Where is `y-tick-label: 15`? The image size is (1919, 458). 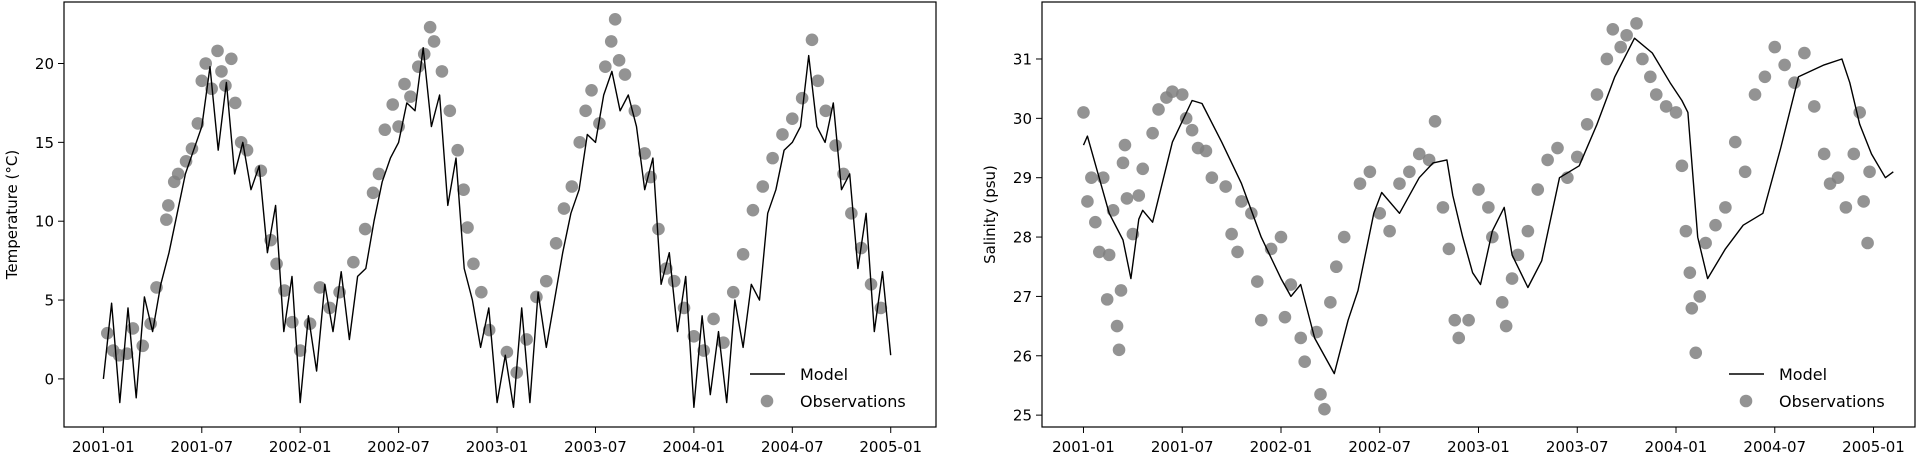
y-tick-label: 15 is located at coordinates (44, 143).